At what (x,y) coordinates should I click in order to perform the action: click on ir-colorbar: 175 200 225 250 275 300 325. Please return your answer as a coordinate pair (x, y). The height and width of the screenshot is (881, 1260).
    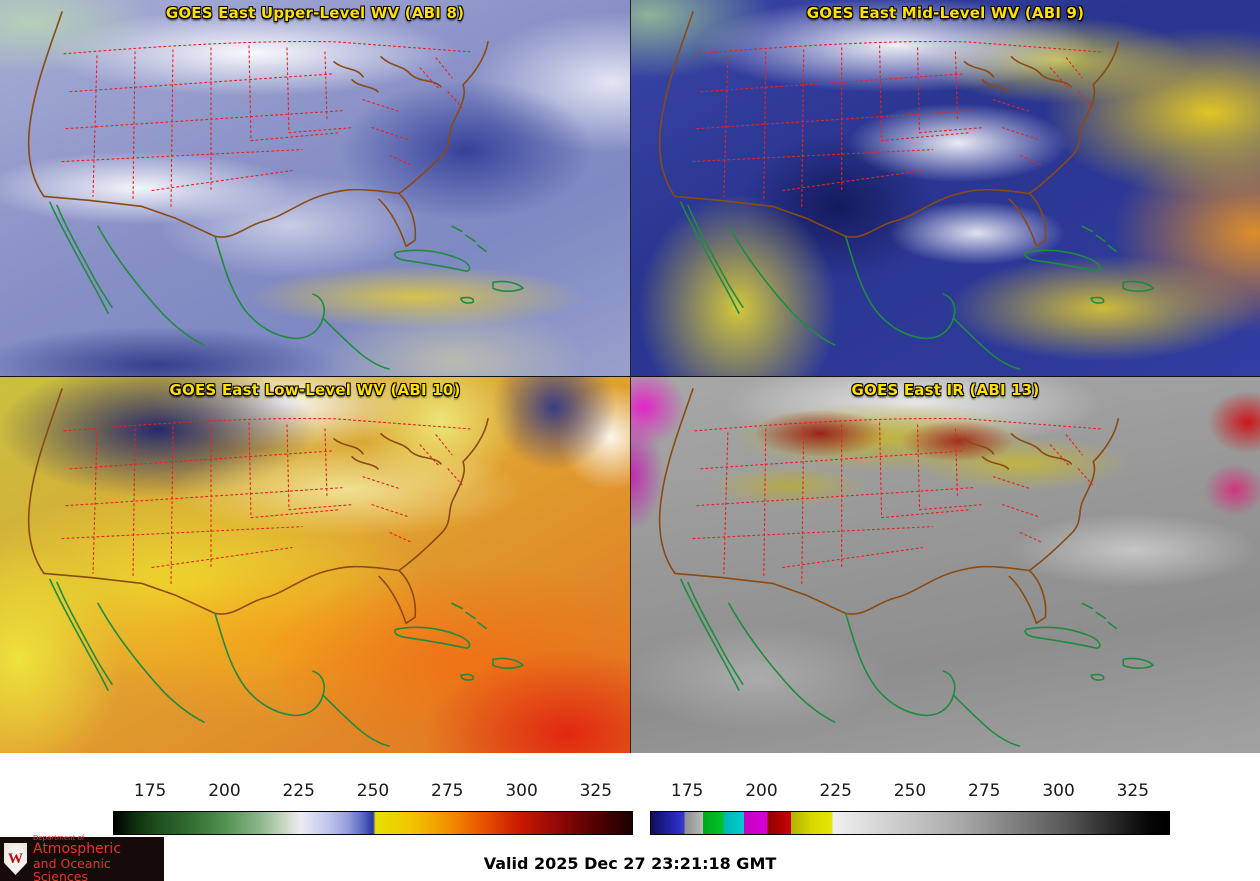
    Looking at the image, I should click on (910, 794).